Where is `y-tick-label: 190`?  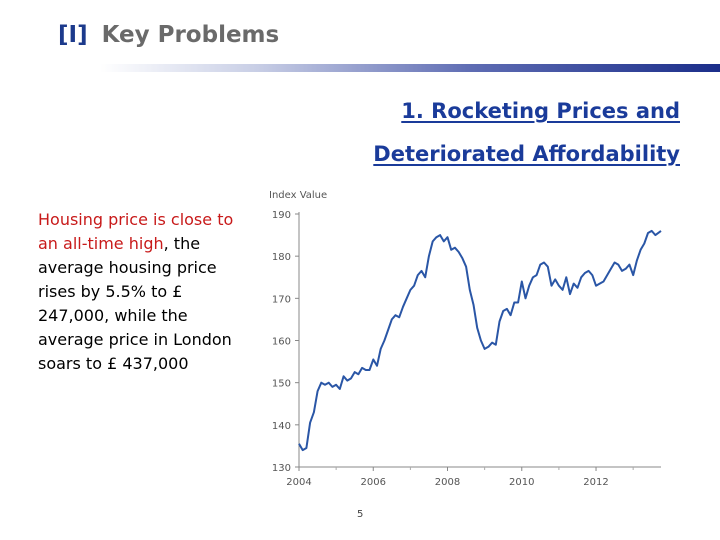 y-tick-label: 190 is located at coordinates (281, 215).